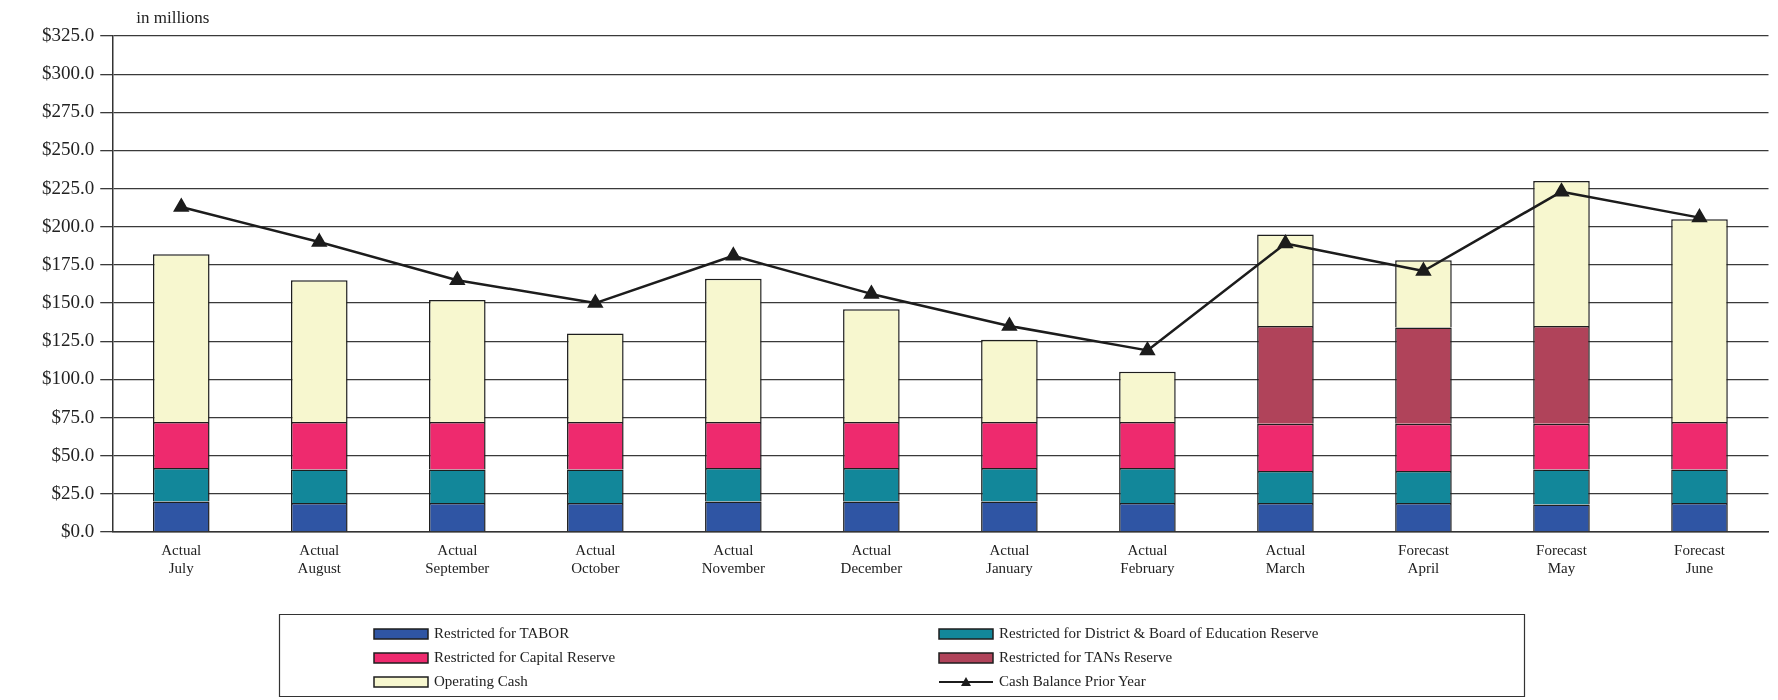 The width and height of the screenshot is (1778, 700). What do you see at coordinates (68, 149) in the screenshot?
I see `y-tick-label: $250.0` at bounding box center [68, 149].